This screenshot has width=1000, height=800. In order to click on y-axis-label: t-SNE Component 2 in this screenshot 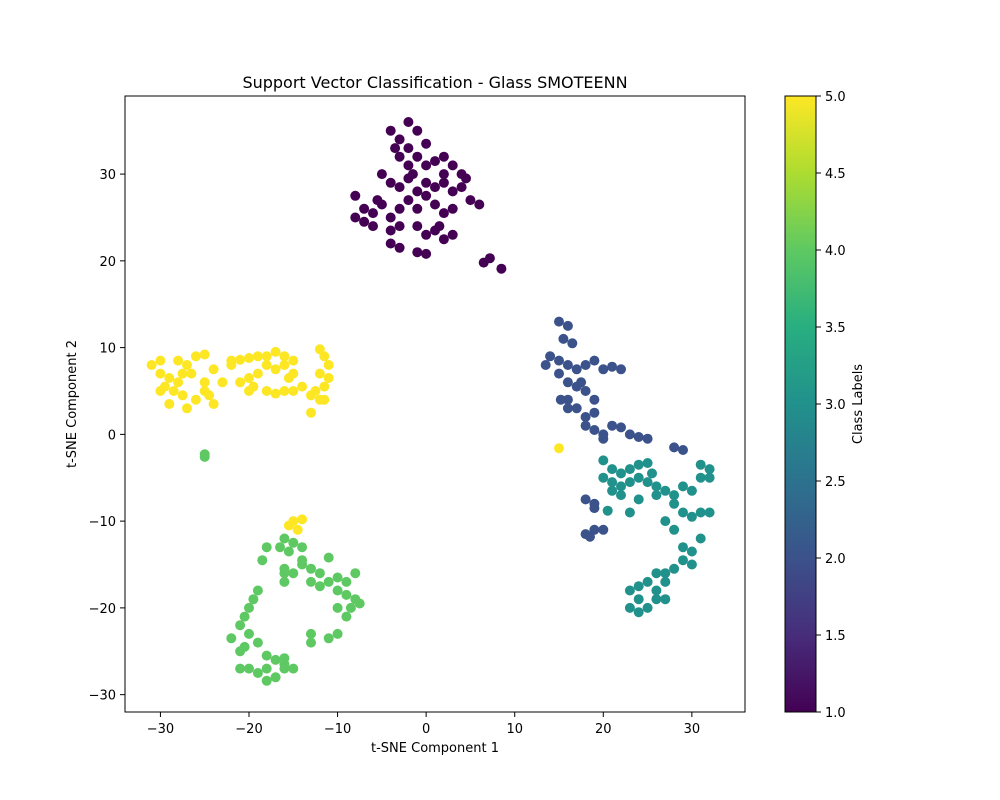, I will do `click(72, 404)`.